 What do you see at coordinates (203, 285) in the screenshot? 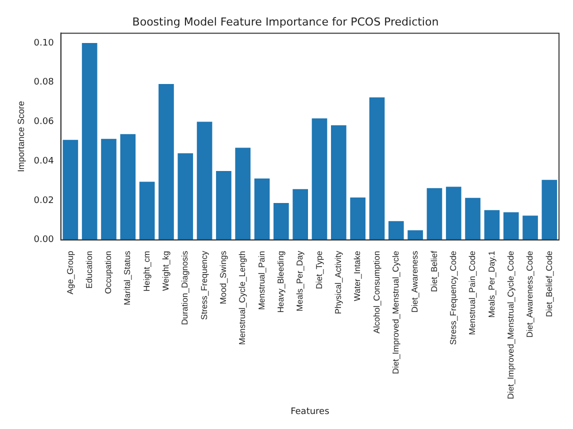
I see `x-tick-label: Stress_Frequency` at bounding box center [203, 285].